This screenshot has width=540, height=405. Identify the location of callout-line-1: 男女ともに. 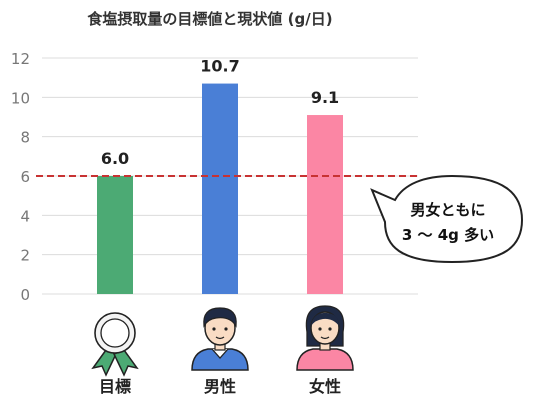
(448, 210).